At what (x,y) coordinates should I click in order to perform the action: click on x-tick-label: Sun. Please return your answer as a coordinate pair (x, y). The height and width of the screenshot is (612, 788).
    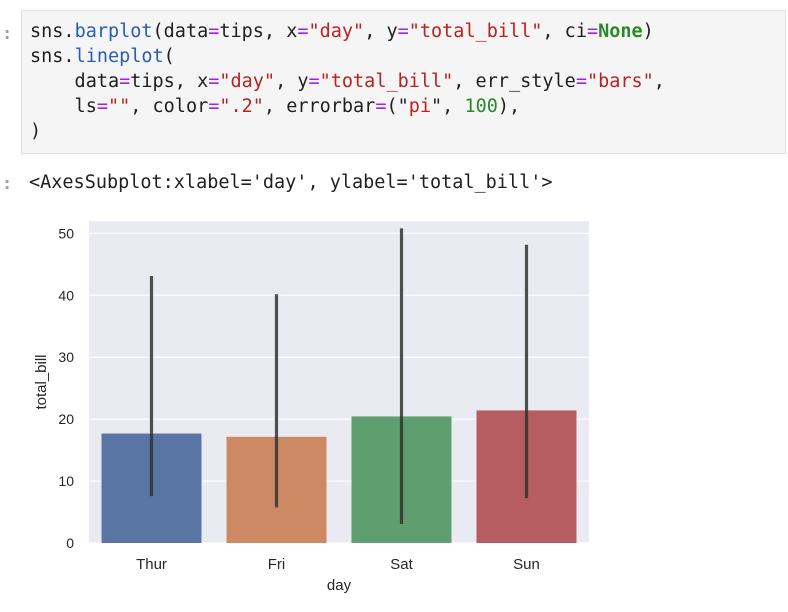
    Looking at the image, I should click on (526, 564).